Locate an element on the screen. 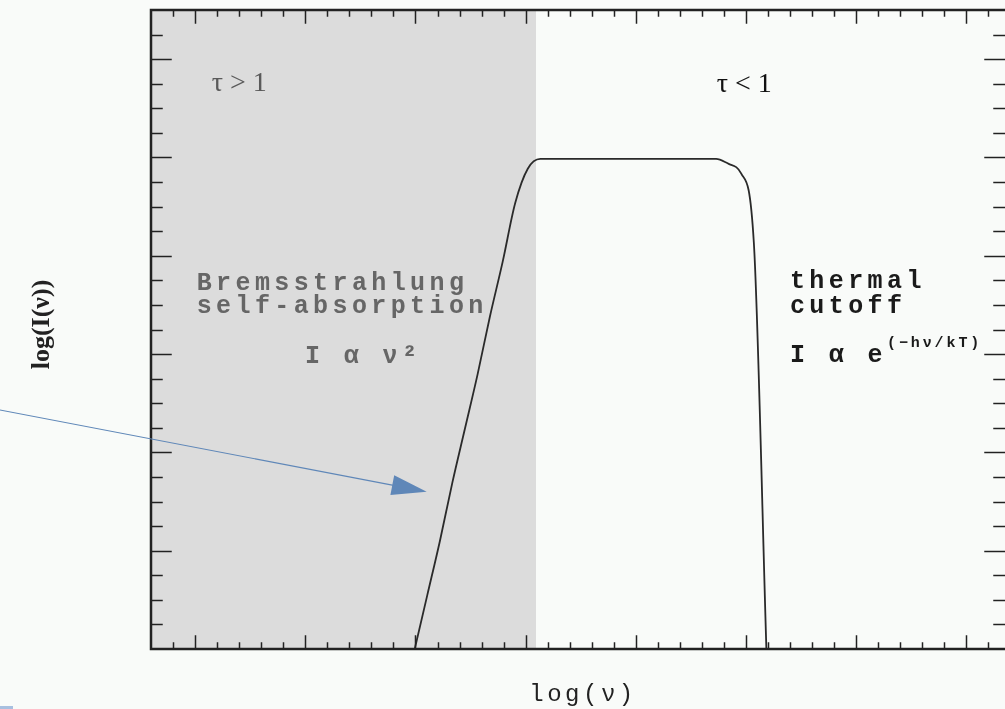 This screenshot has height=709, width=1005. y-axis-title: log(I(ν)) is located at coordinates (40, 324).